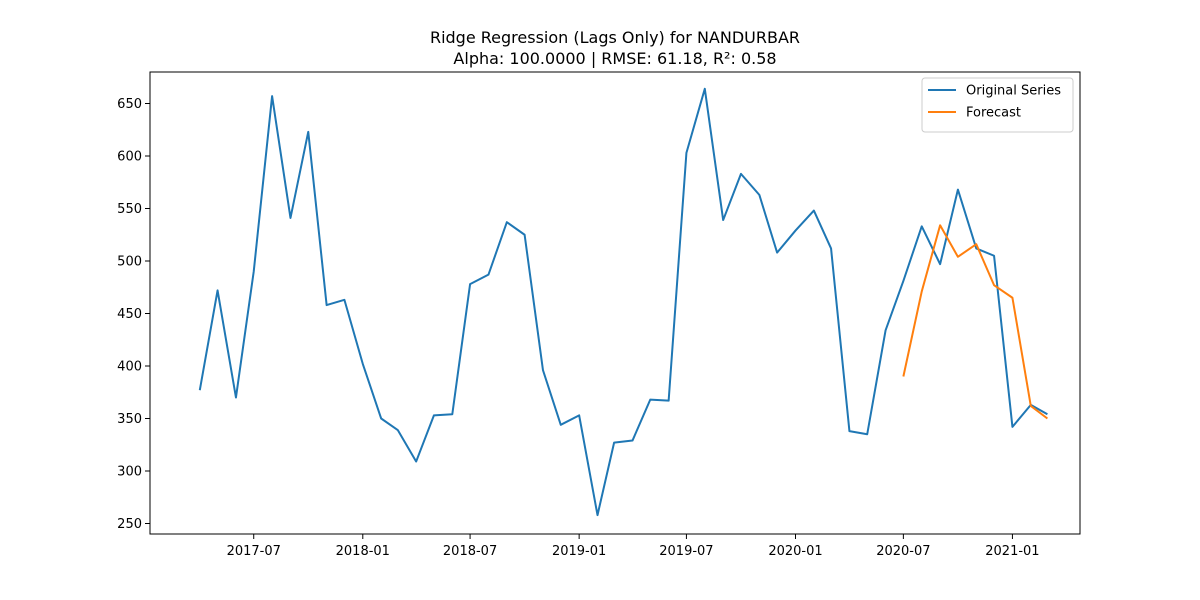 This screenshot has width=1200, height=600. I want to click on legend: Original Series Forecast, so click(997, 105).